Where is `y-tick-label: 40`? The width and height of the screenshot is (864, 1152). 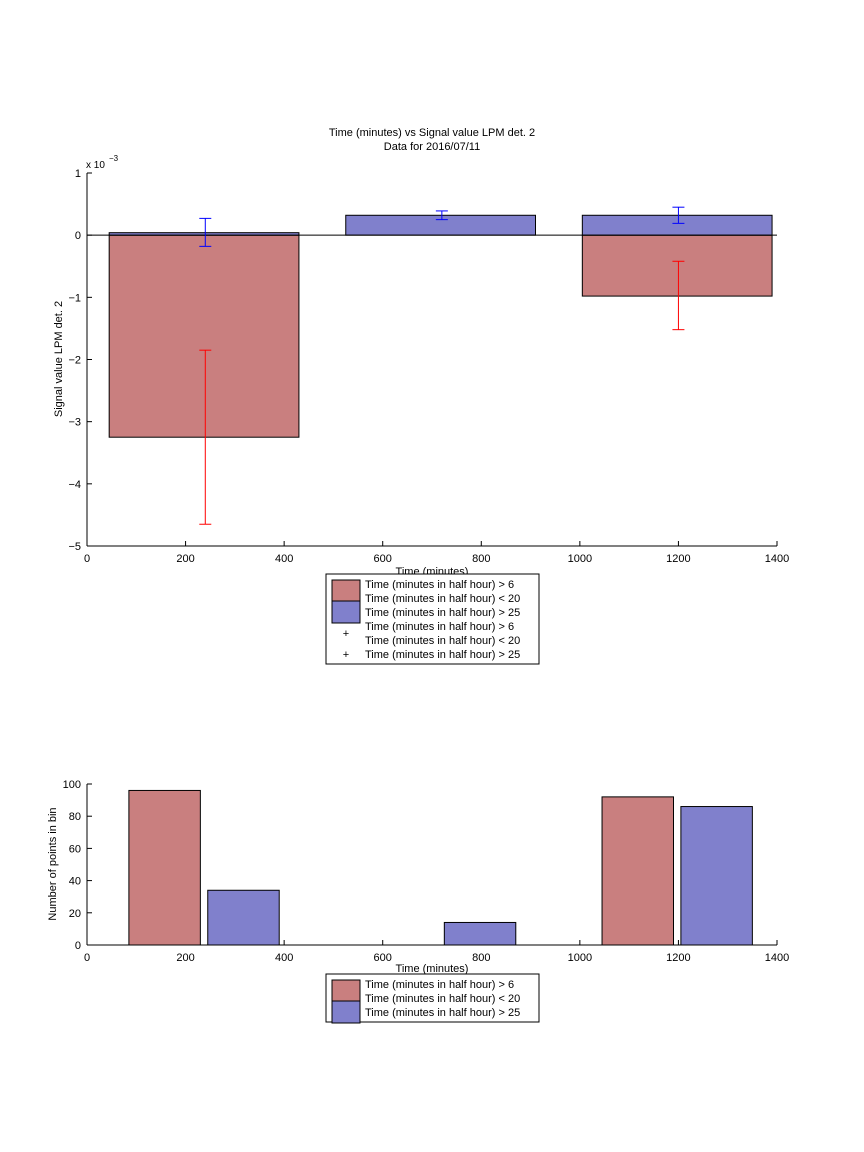 y-tick-label: 40 is located at coordinates (75, 882).